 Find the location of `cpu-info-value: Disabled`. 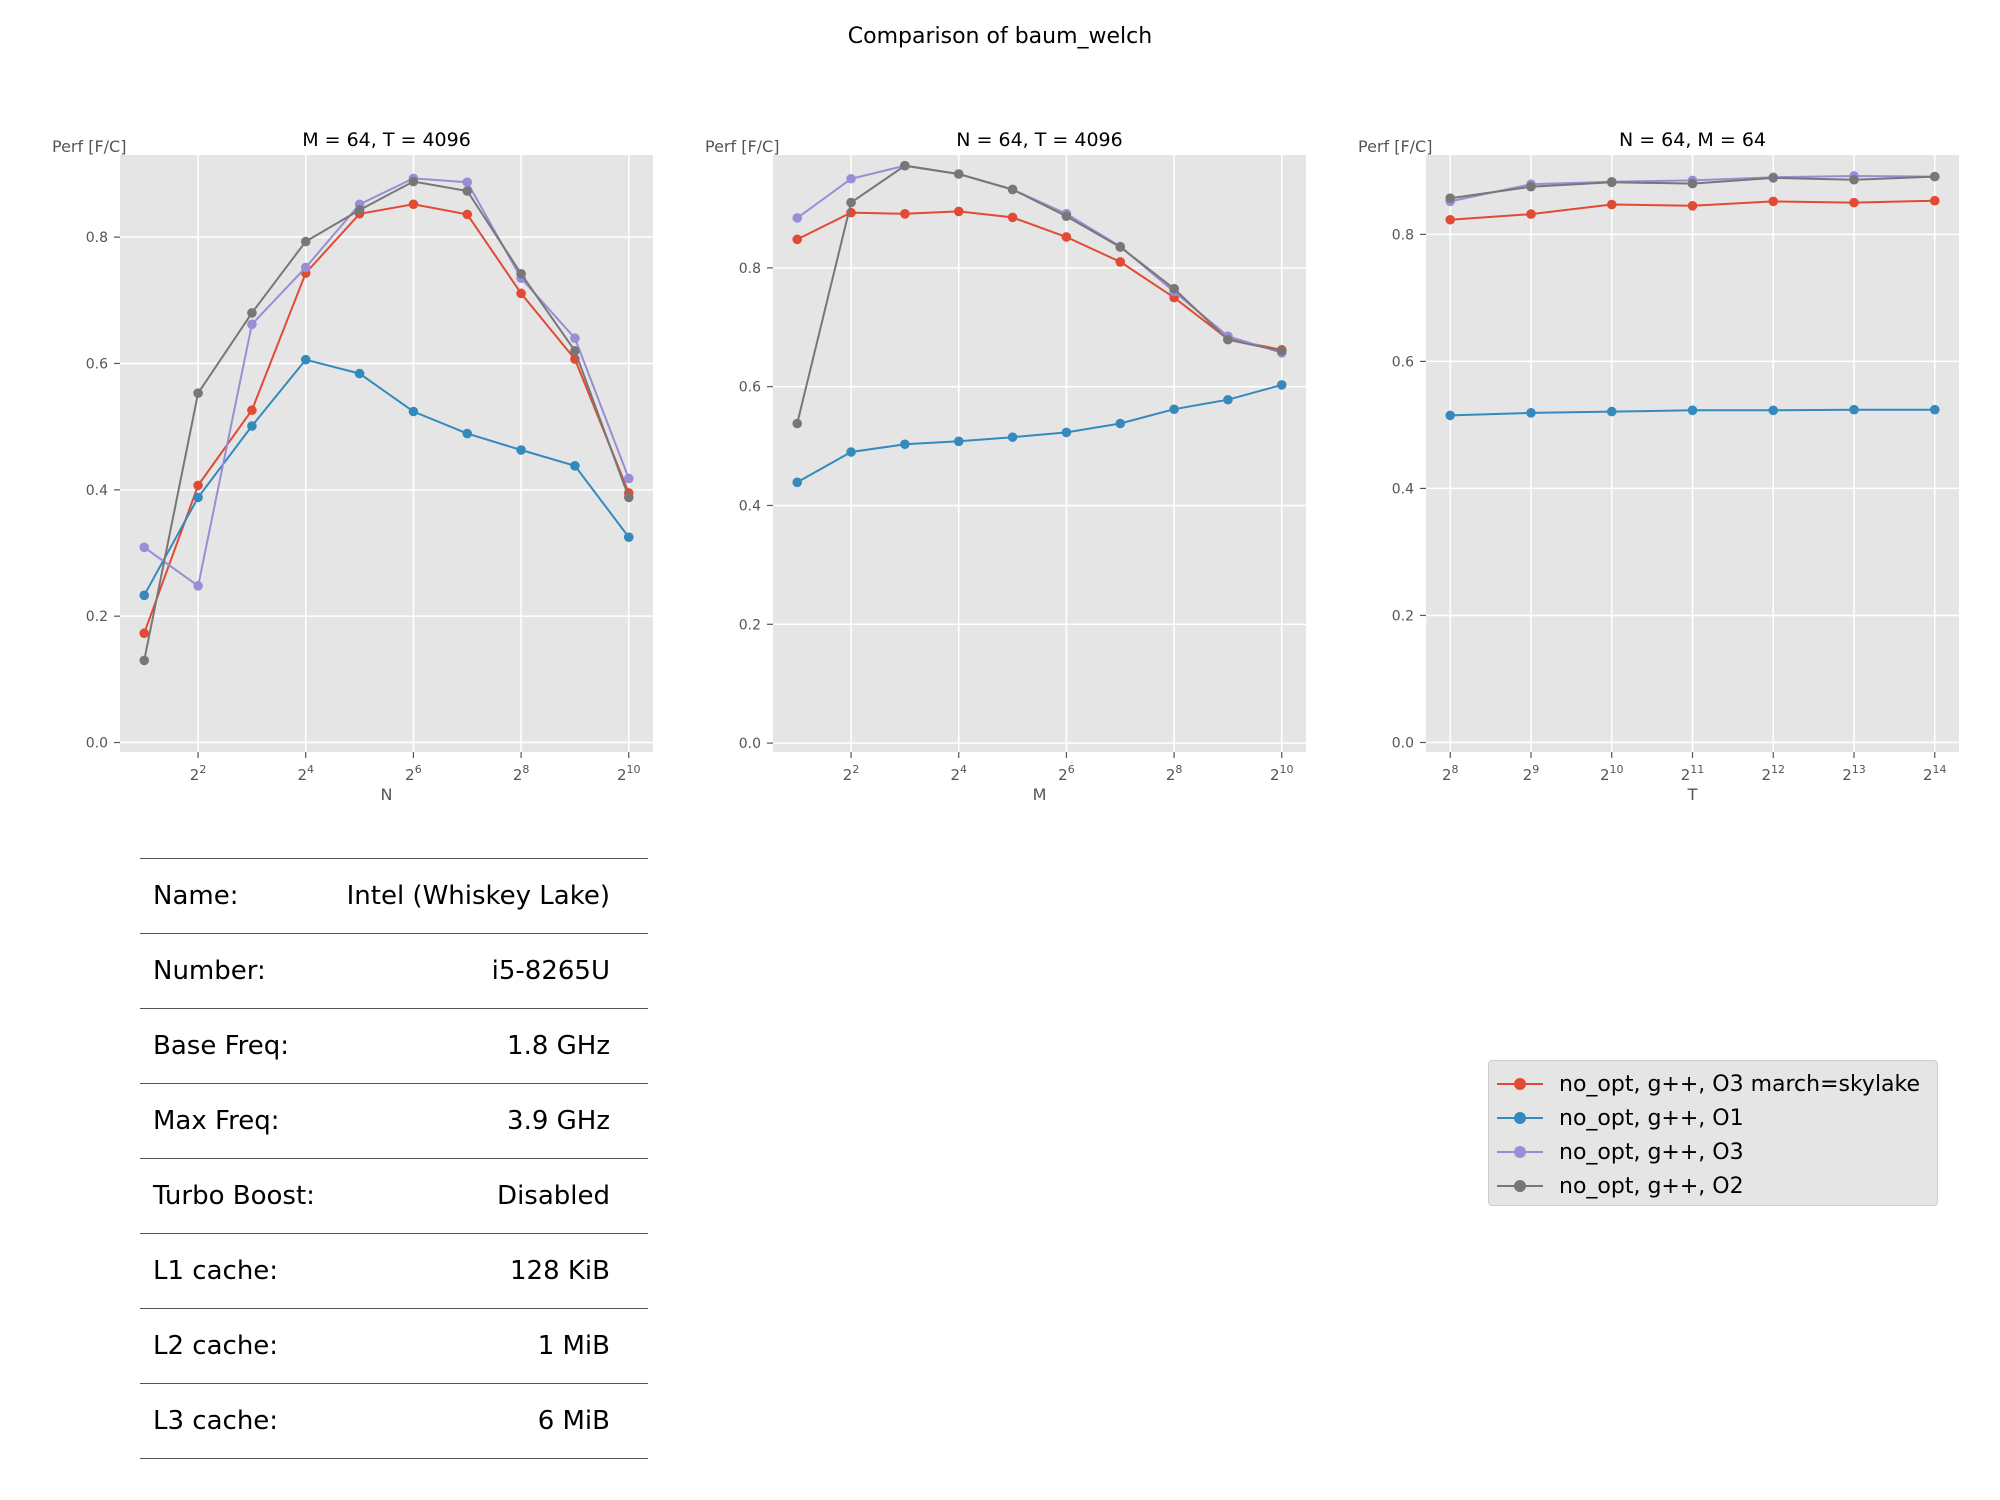

cpu-info-value: Disabled is located at coordinates (489, 1196).